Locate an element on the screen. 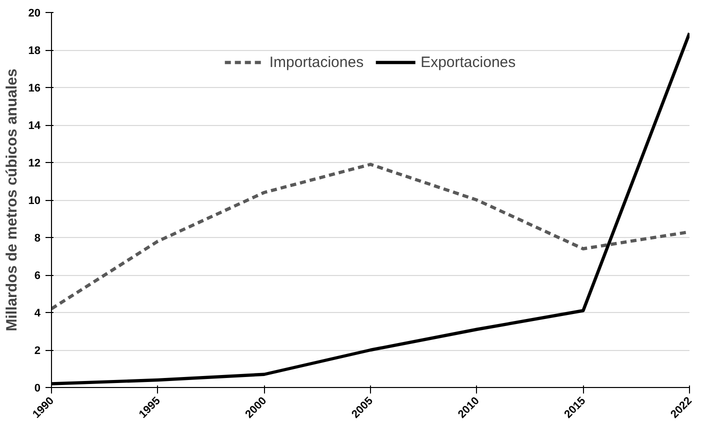 The width and height of the screenshot is (711, 424). legend-label: Importaciones is located at coordinates (316, 62).